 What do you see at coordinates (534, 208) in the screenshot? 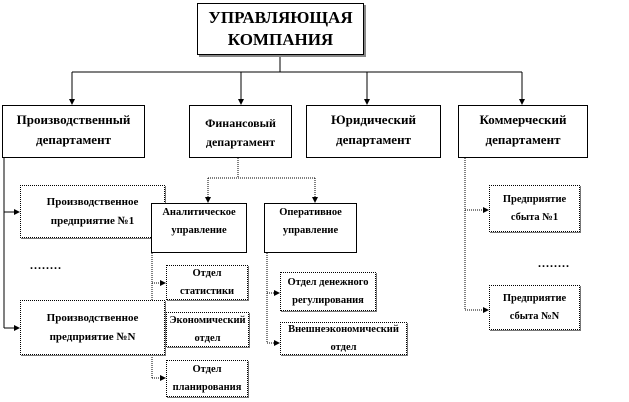
I see `sales-enterprise-1: Предприятие сбыта №1` at bounding box center [534, 208].